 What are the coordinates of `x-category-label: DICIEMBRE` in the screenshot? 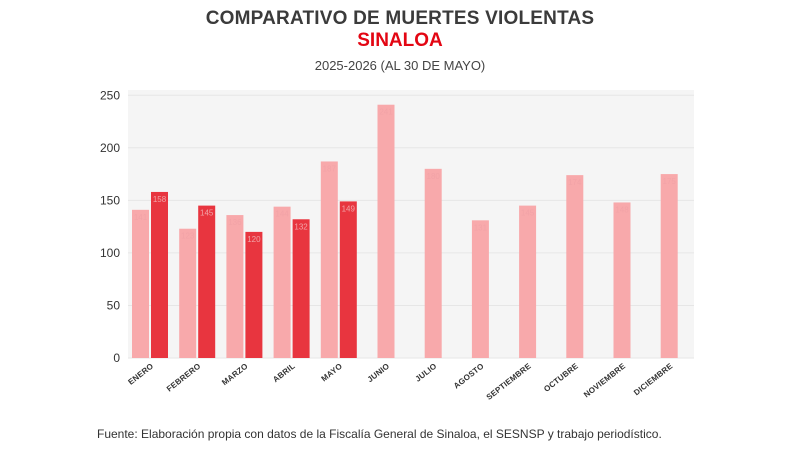 It's located at (653, 379).